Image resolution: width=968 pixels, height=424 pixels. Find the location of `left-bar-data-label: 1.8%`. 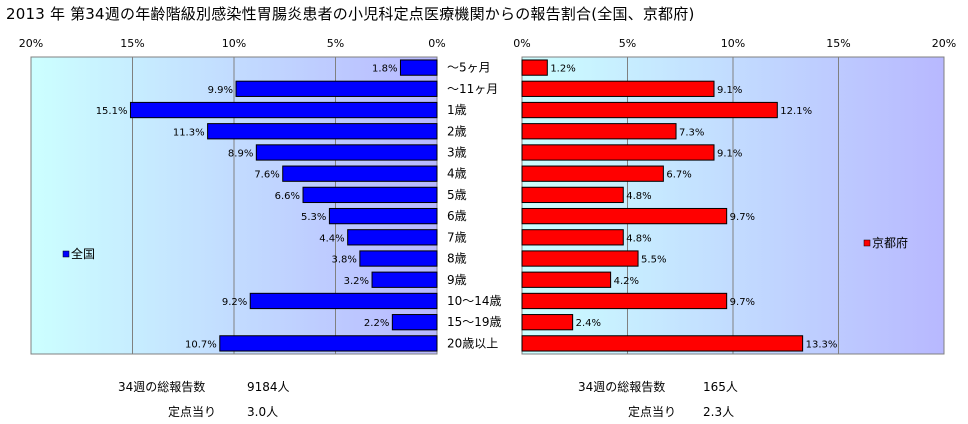

left-bar-data-label: 1.8% is located at coordinates (384, 69).